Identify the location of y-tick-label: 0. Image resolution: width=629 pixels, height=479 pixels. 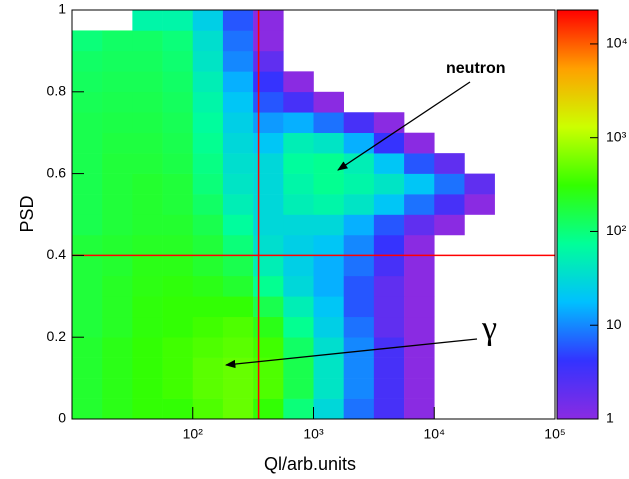
(62, 418).